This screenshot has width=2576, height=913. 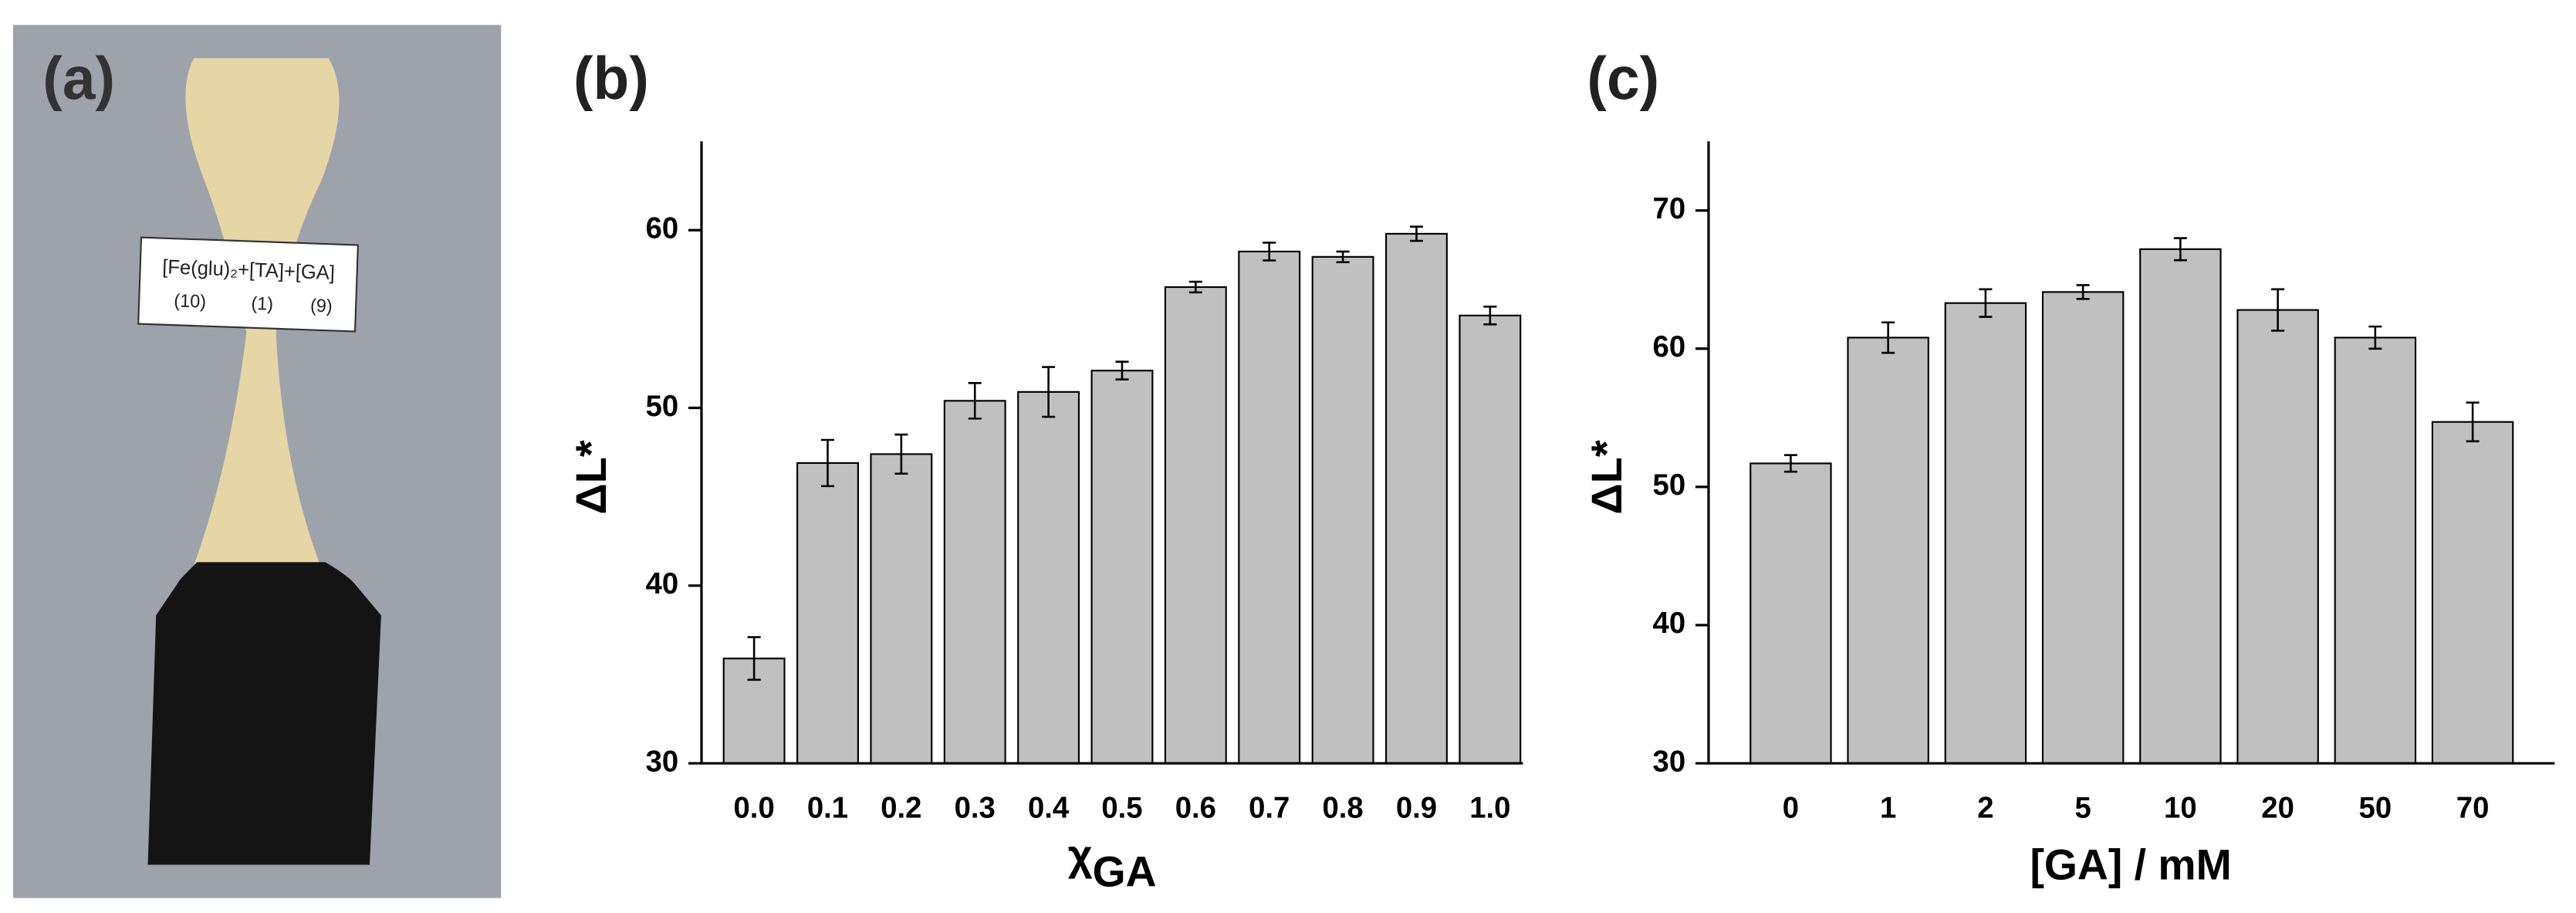 What do you see at coordinates (1791, 807) in the screenshot?
I see `x-tick-label: 0` at bounding box center [1791, 807].